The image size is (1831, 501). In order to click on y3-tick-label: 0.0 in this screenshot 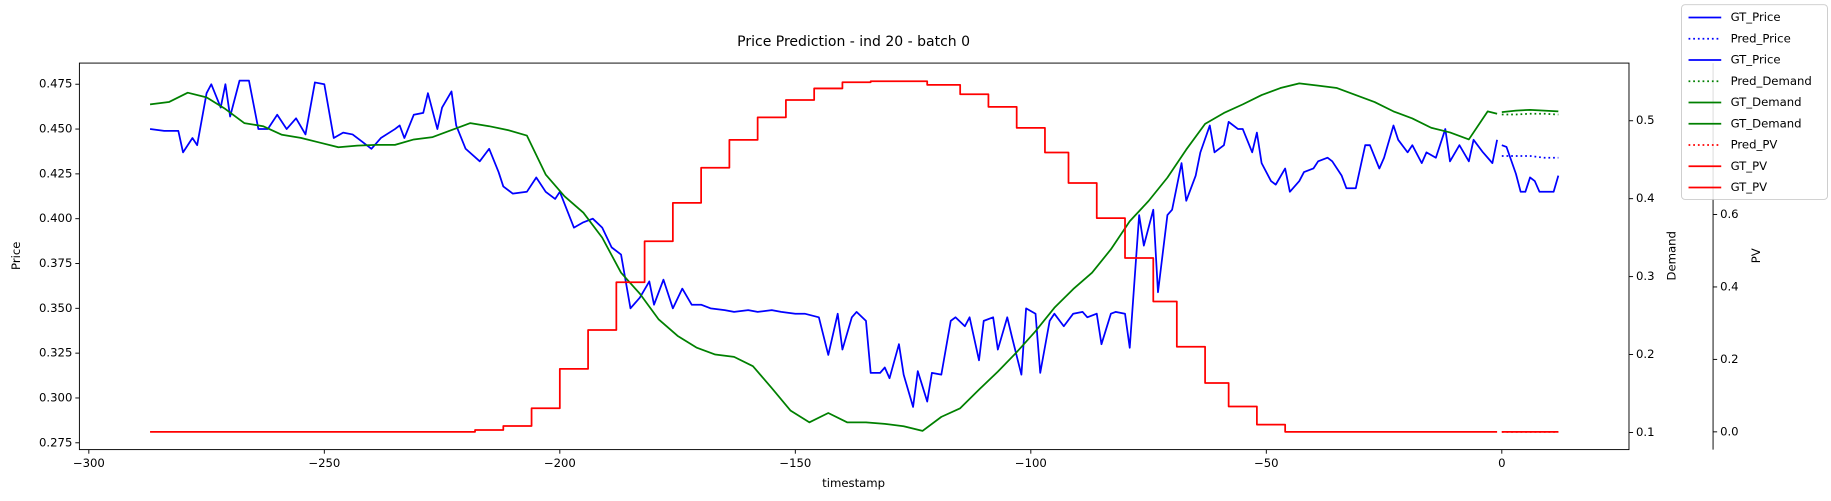, I will do `click(1729, 431)`.